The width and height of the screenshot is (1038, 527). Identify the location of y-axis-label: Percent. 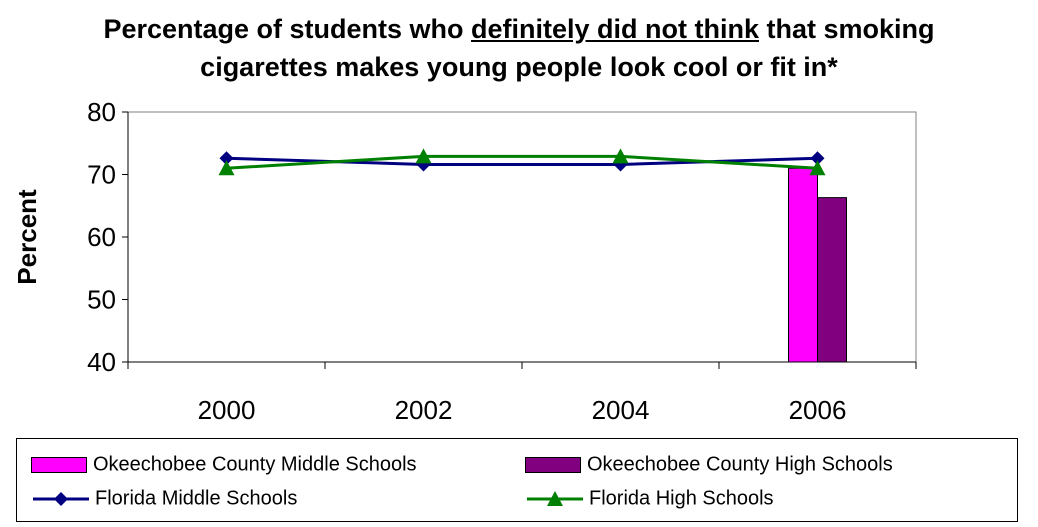
(27, 237).